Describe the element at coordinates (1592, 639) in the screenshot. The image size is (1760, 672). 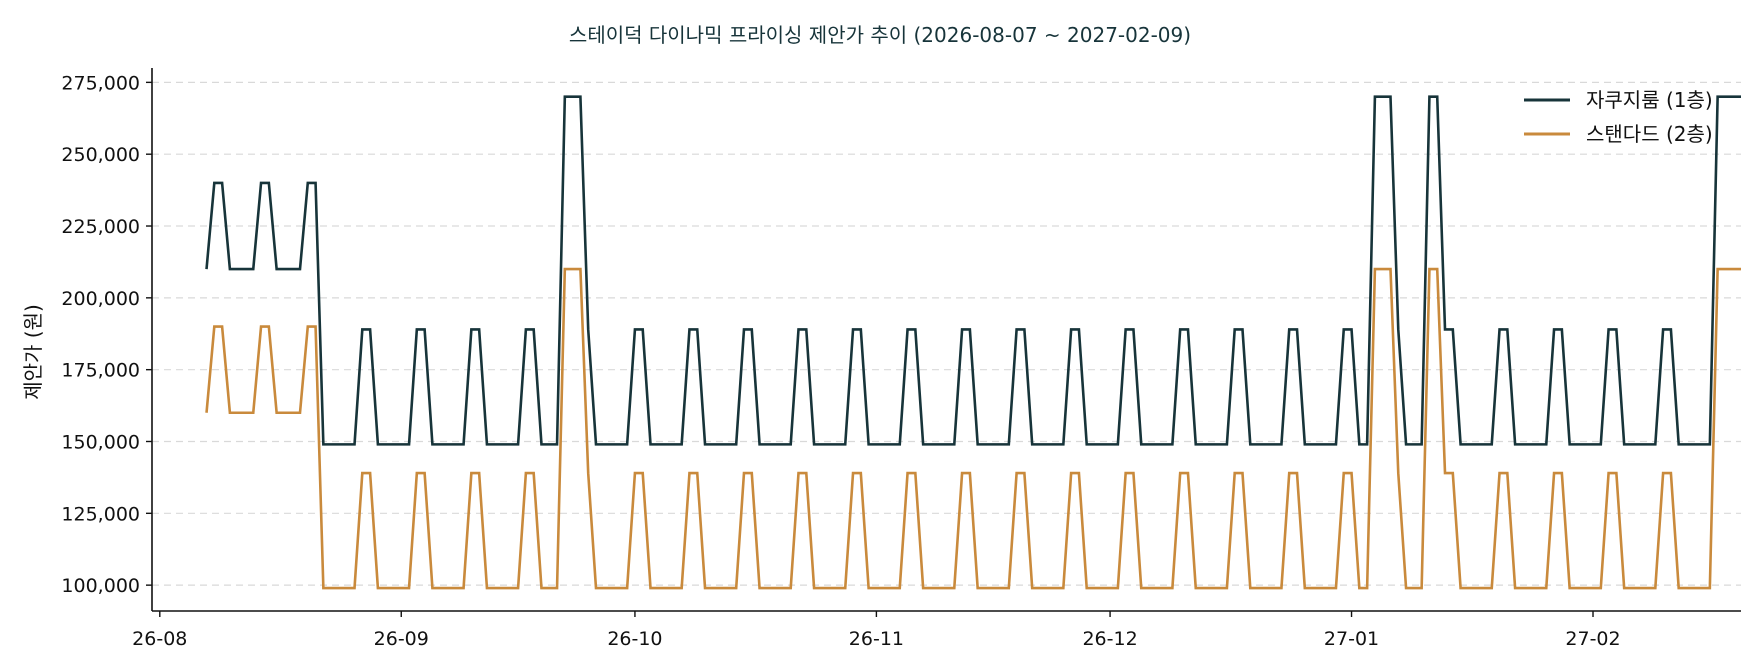
I see `x-tick-label: 27-02` at that location.